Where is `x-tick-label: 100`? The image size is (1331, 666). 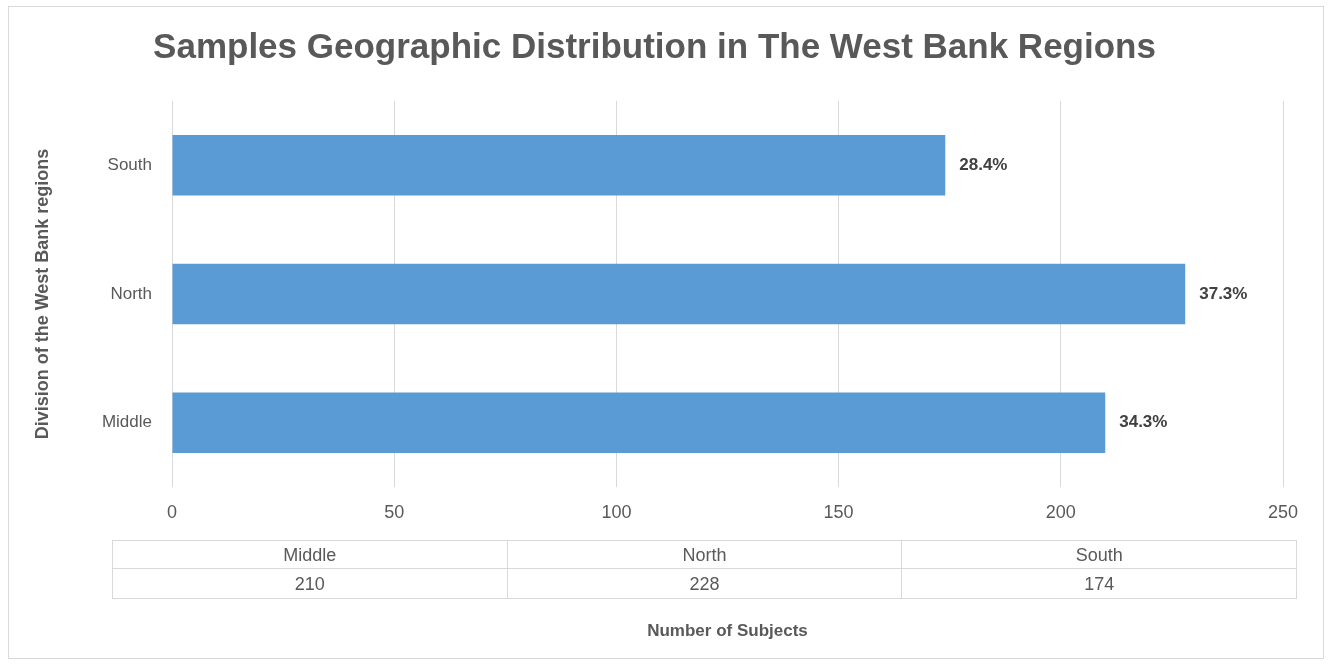
x-tick-label: 100 is located at coordinates (616, 511).